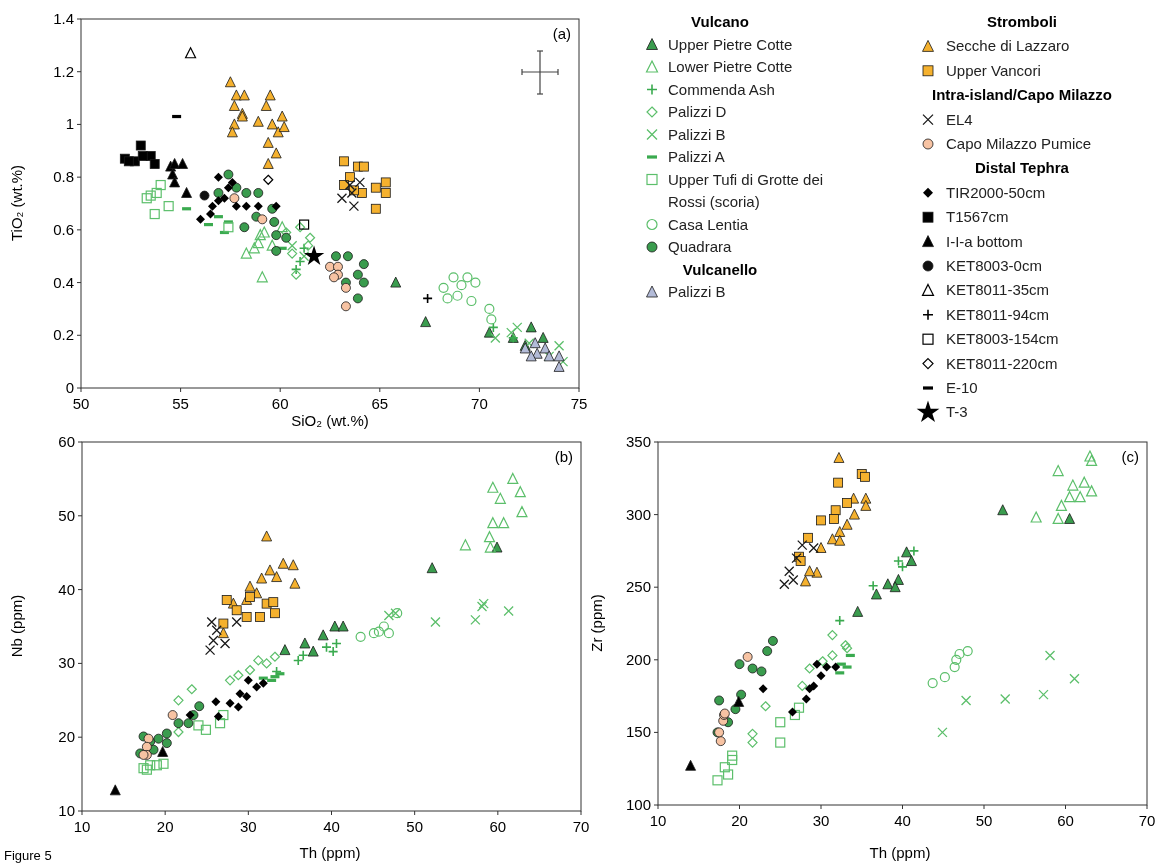  I want to click on legend-label: Upper Tufi di Grotte dei Rossi (scoria), so click(746, 190).